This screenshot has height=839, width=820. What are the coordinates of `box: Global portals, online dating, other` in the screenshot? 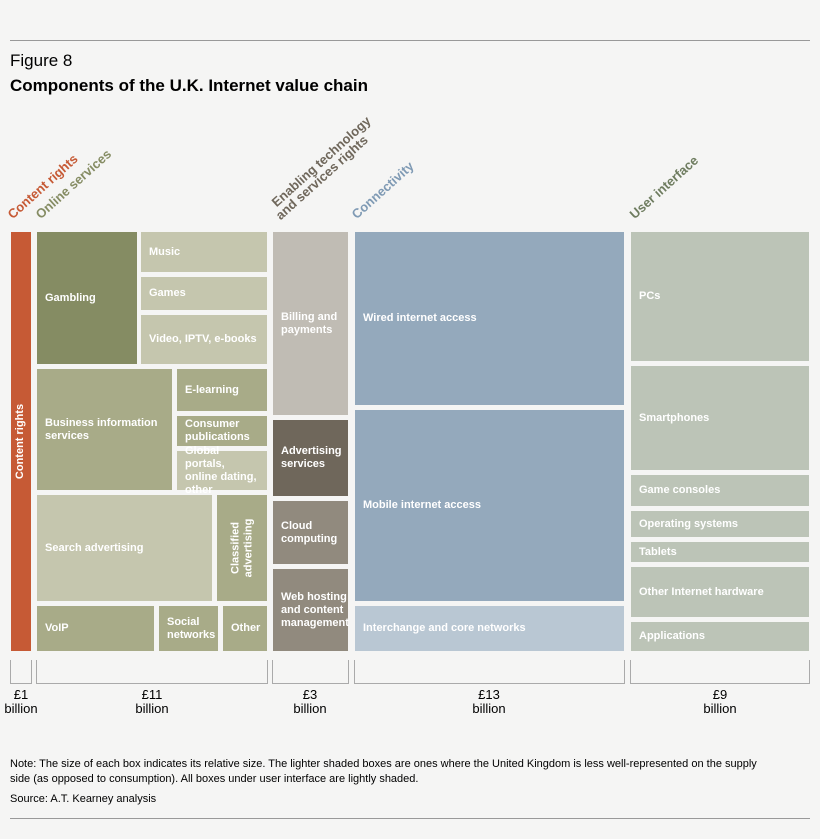 It's located at (222, 470).